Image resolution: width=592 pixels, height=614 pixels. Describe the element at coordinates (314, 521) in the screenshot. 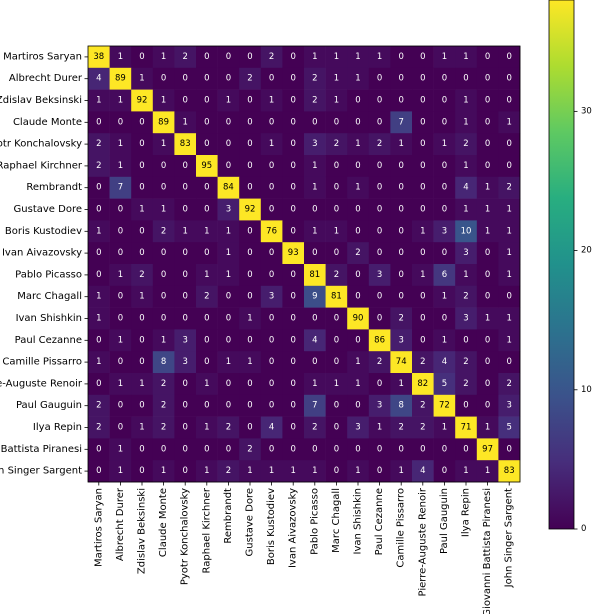

I see `x-tick-label: Pablo Picasso` at that location.